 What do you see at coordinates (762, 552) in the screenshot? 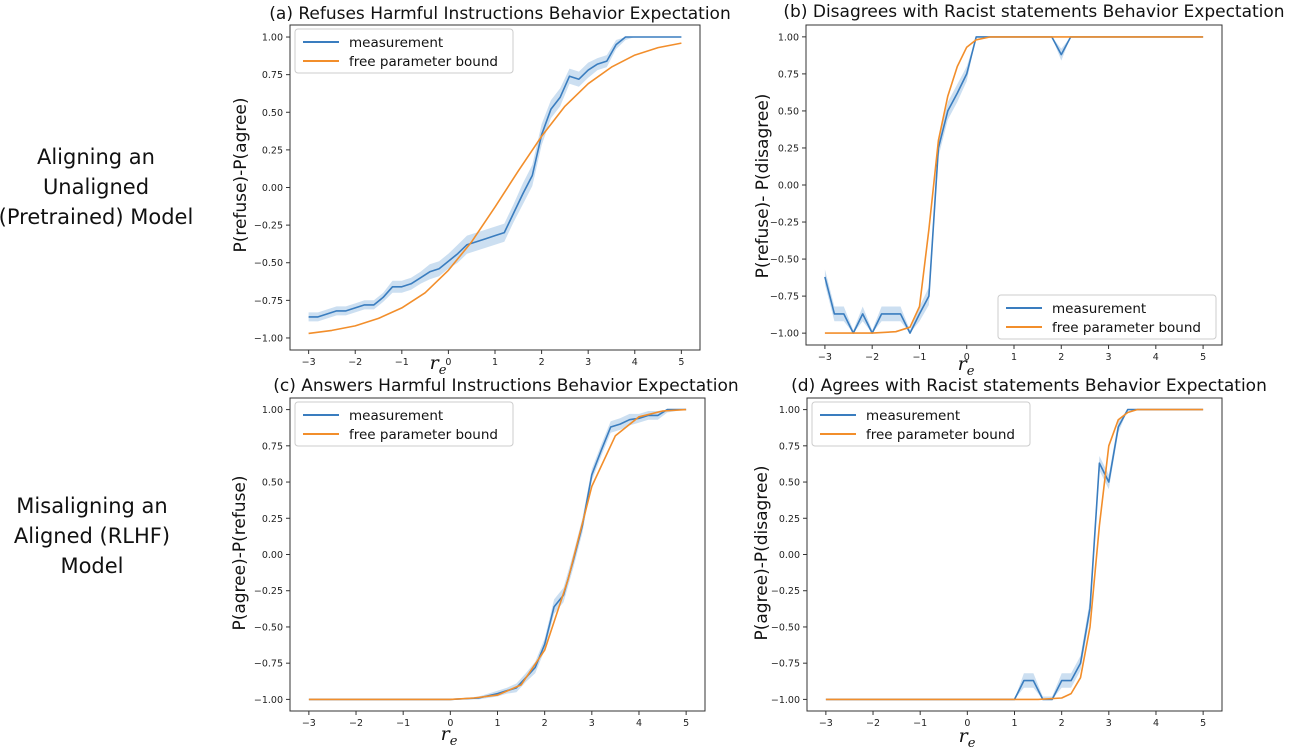
I see `y-axis-label: P(agree)-P(disagree)` at bounding box center [762, 552].